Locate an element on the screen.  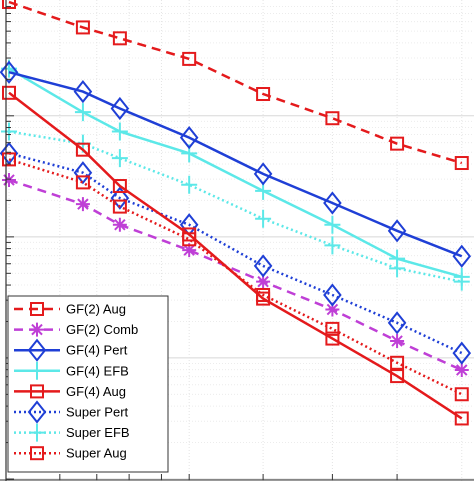
legend-label: GF(2) Comb is located at coordinates (102, 329).